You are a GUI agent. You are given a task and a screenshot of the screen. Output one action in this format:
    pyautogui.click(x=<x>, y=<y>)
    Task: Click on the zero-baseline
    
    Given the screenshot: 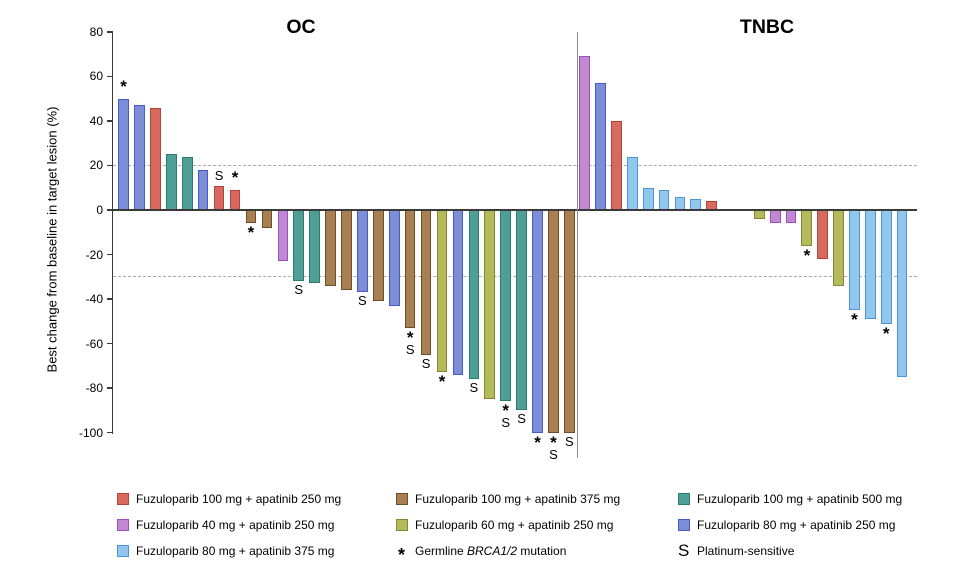 What is the action you would take?
    pyautogui.click(x=515, y=210)
    